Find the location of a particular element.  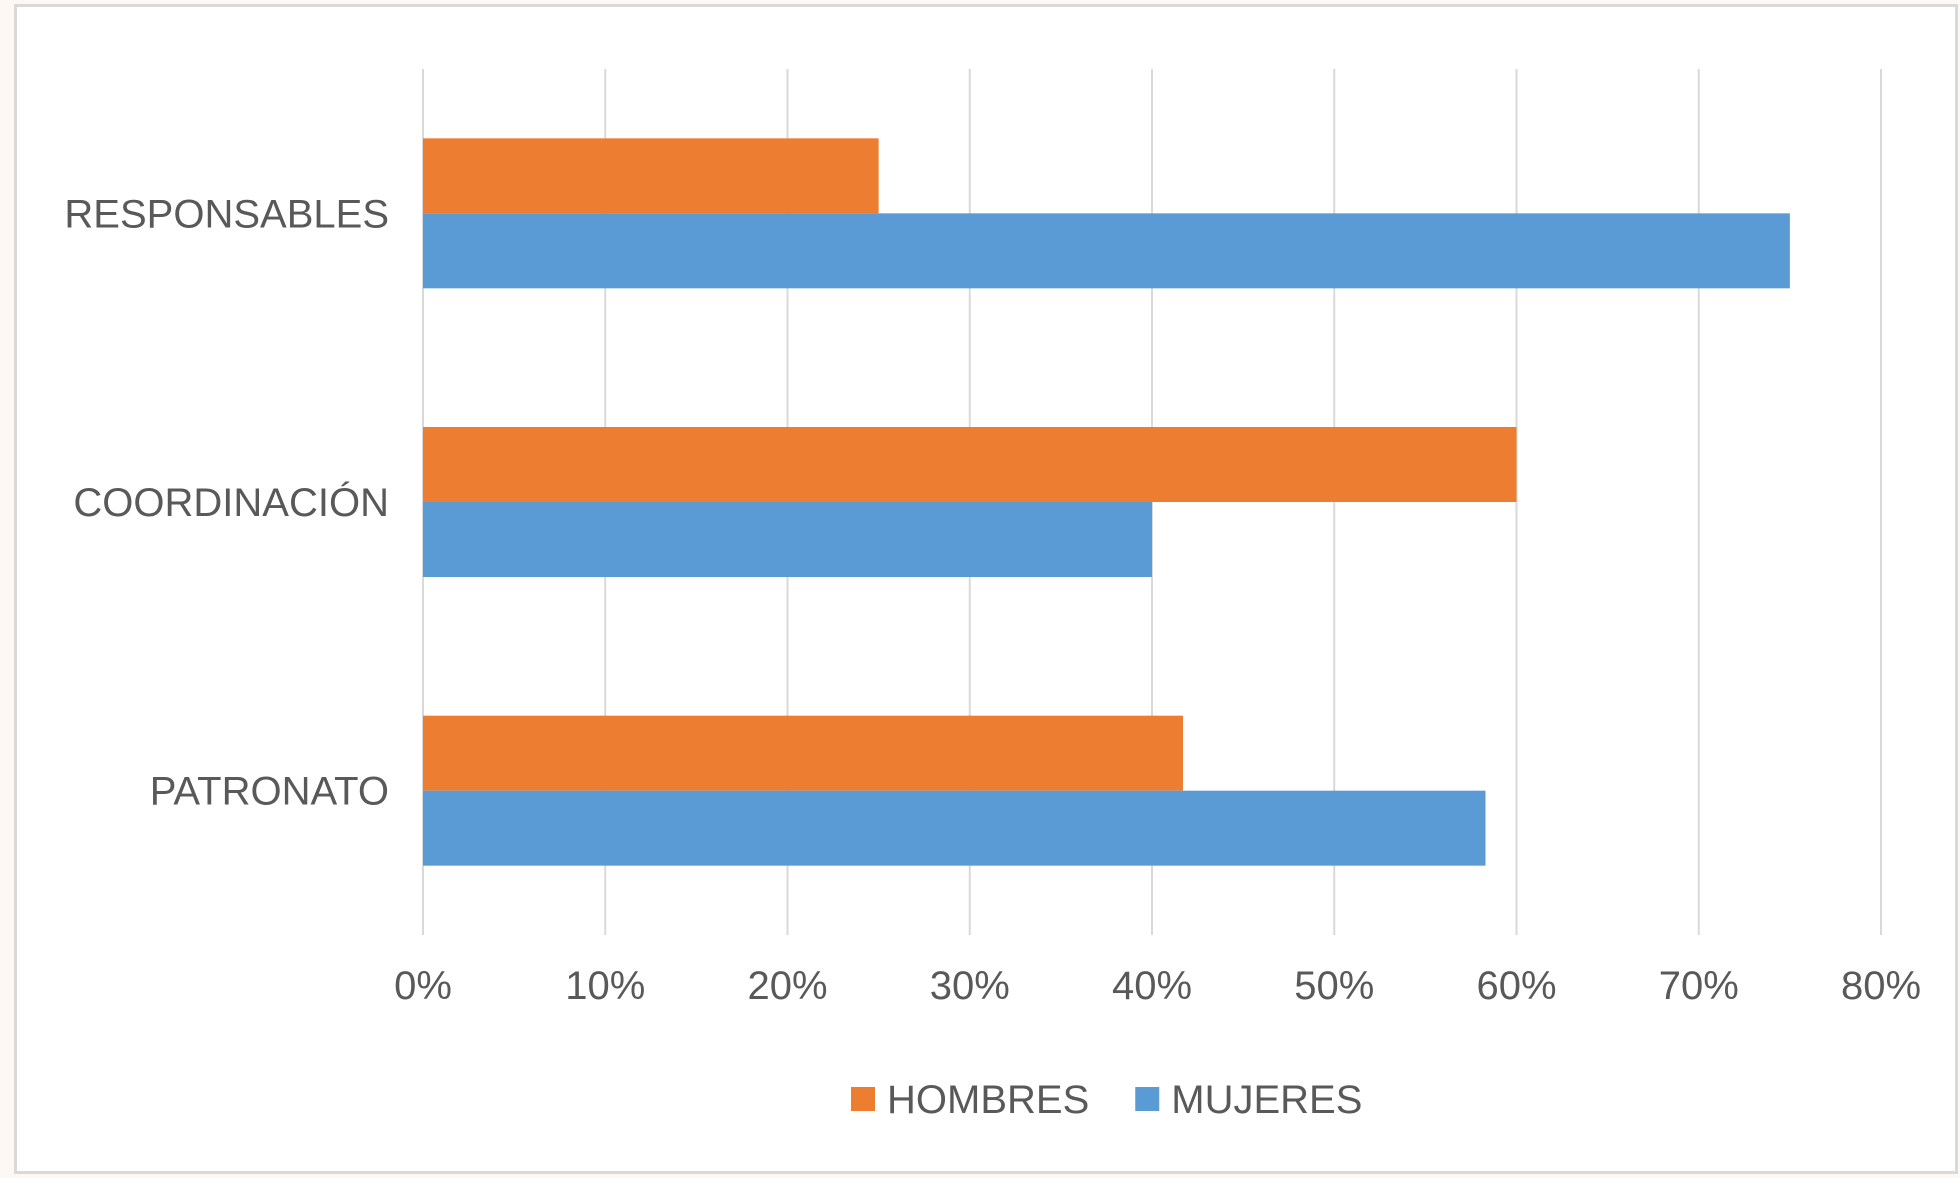

category-label: PATRONATO is located at coordinates (269, 792).